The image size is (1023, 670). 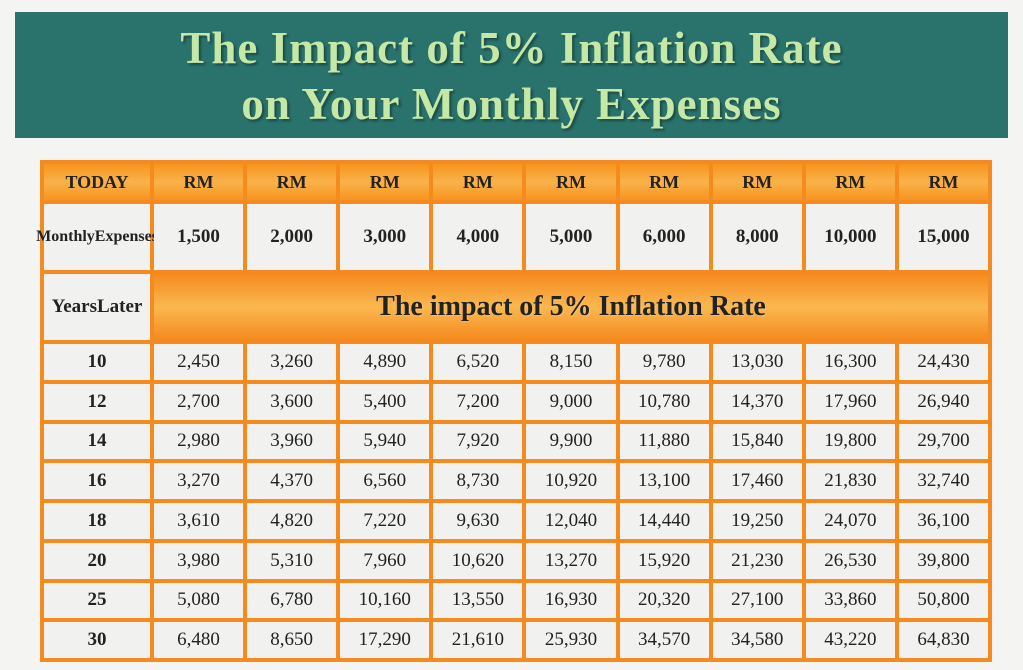 What do you see at coordinates (199, 441) in the screenshot?
I see `value-cell: 2,980` at bounding box center [199, 441].